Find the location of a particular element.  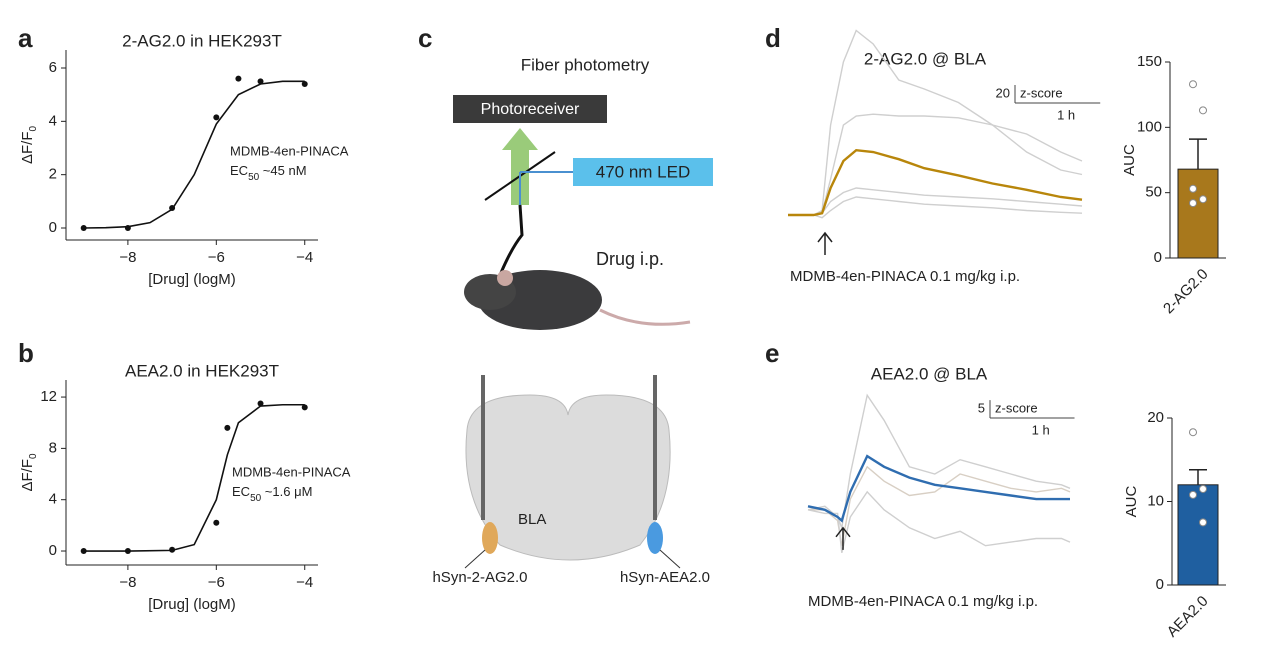

chart-title: AEA2.0 in HEK293T is located at coordinates (202, 370).